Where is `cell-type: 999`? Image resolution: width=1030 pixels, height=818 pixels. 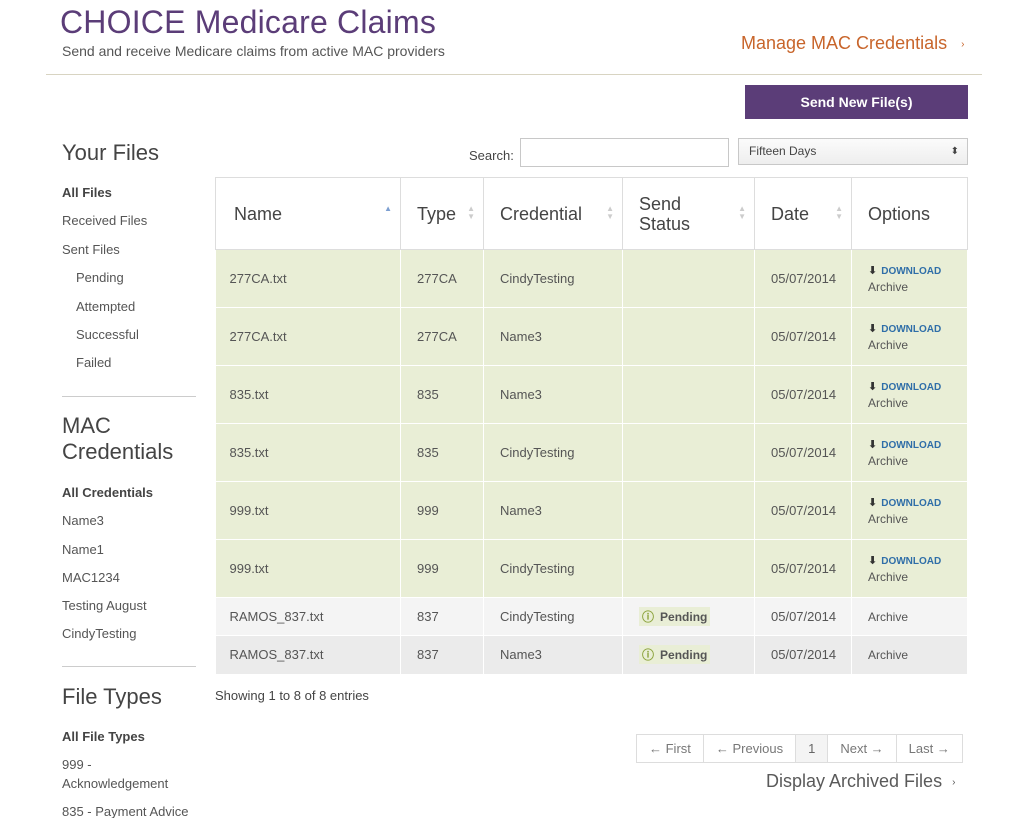 cell-type: 999 is located at coordinates (442, 510).